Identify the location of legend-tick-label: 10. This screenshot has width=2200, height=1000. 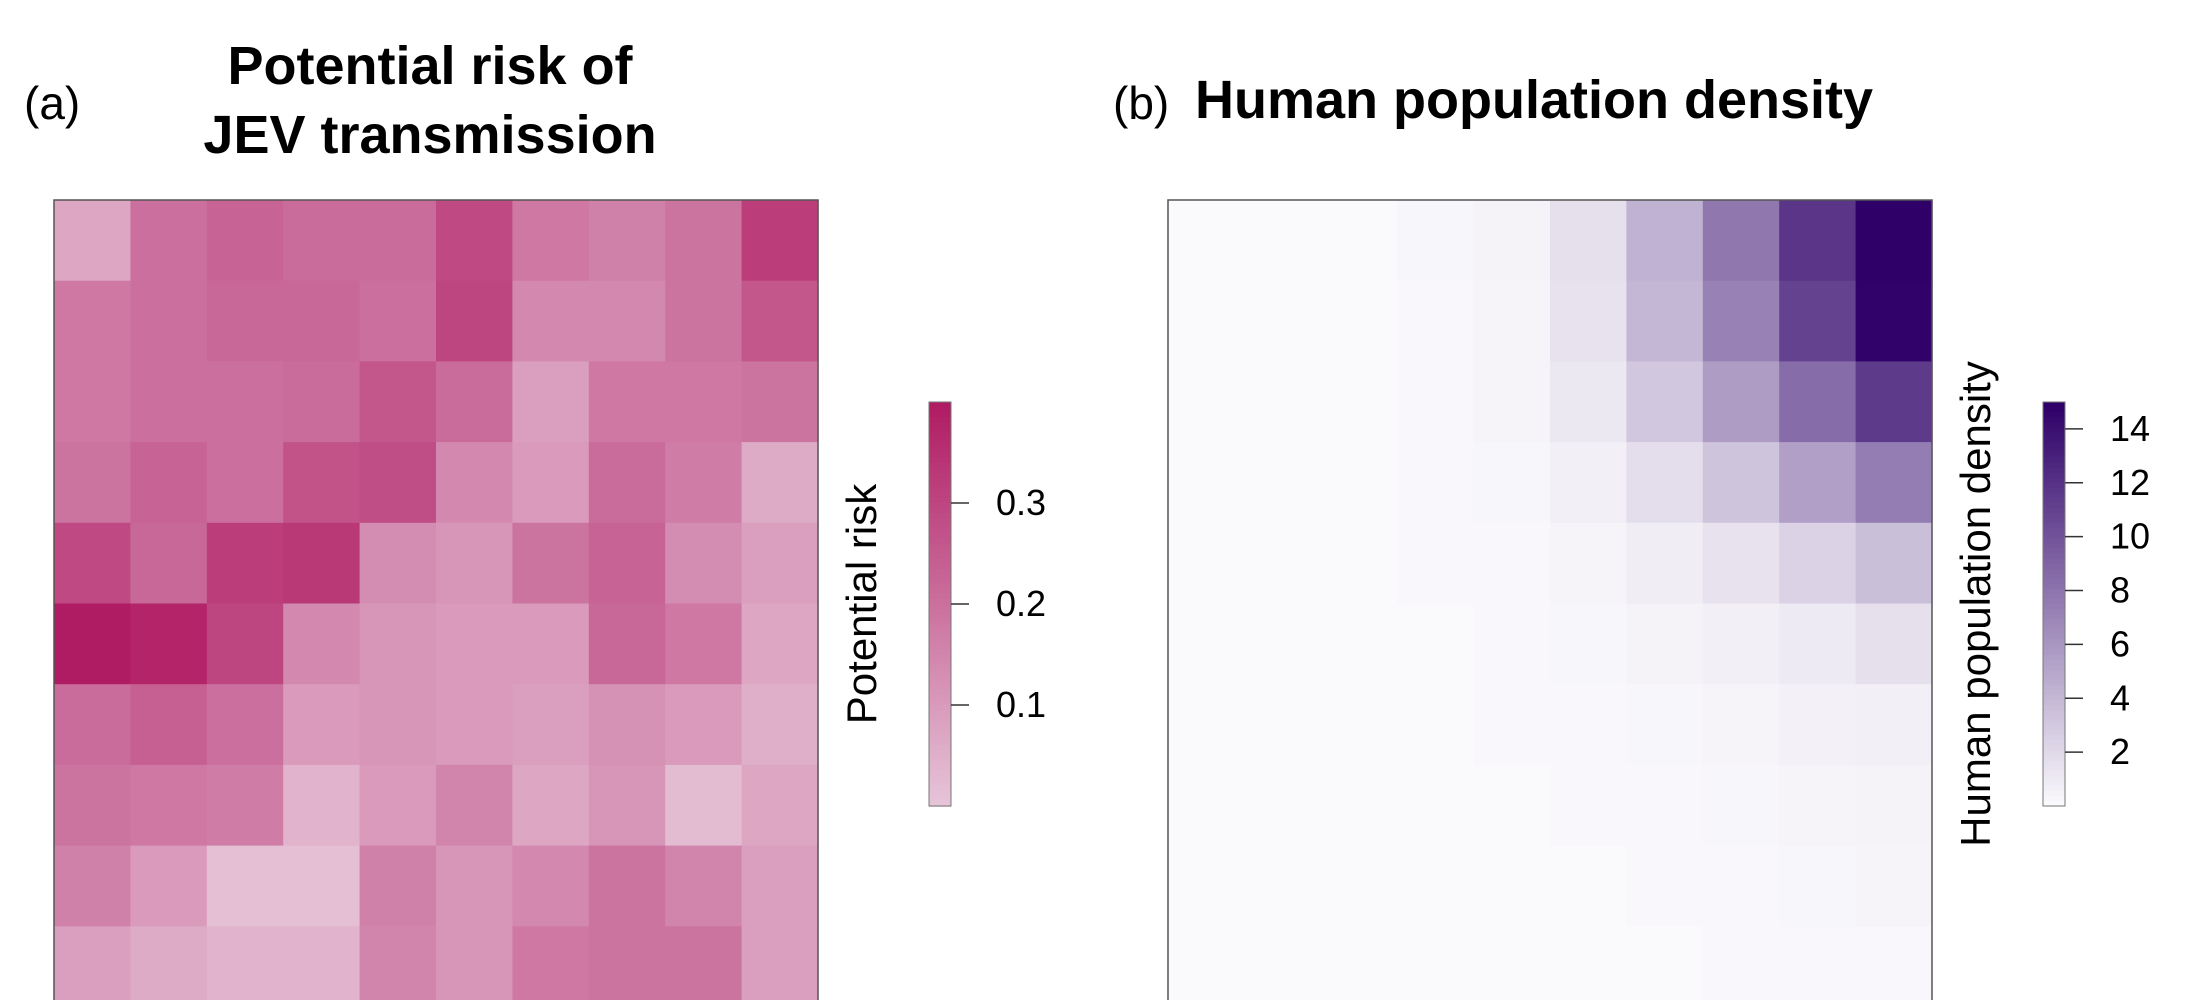
(2130, 536).